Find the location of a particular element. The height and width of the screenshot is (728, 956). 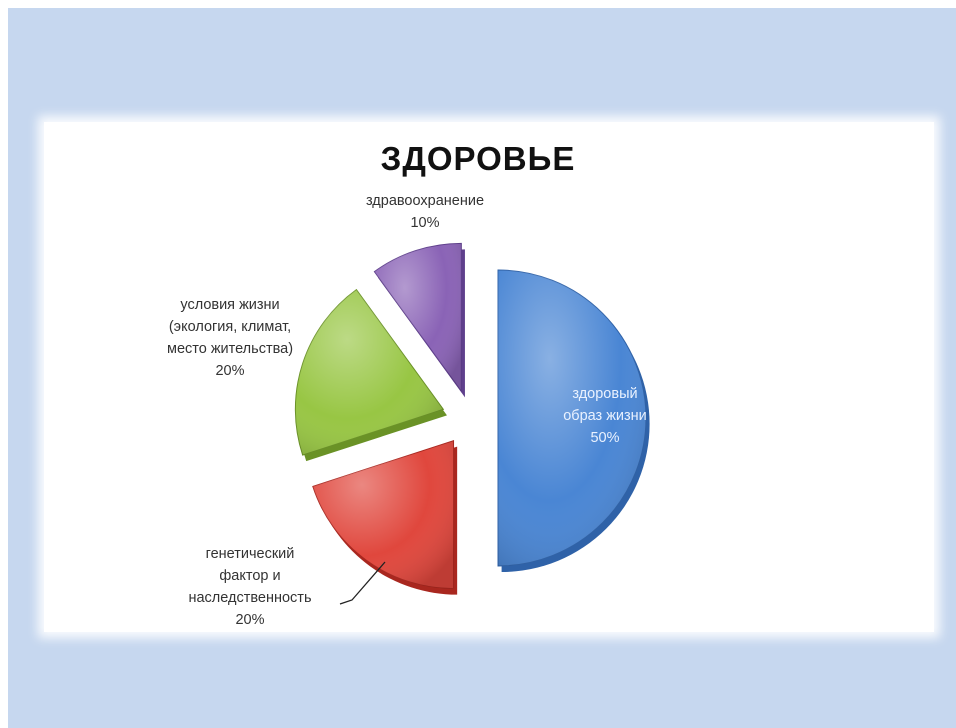

slice-healthcare is located at coordinates (419, 320).